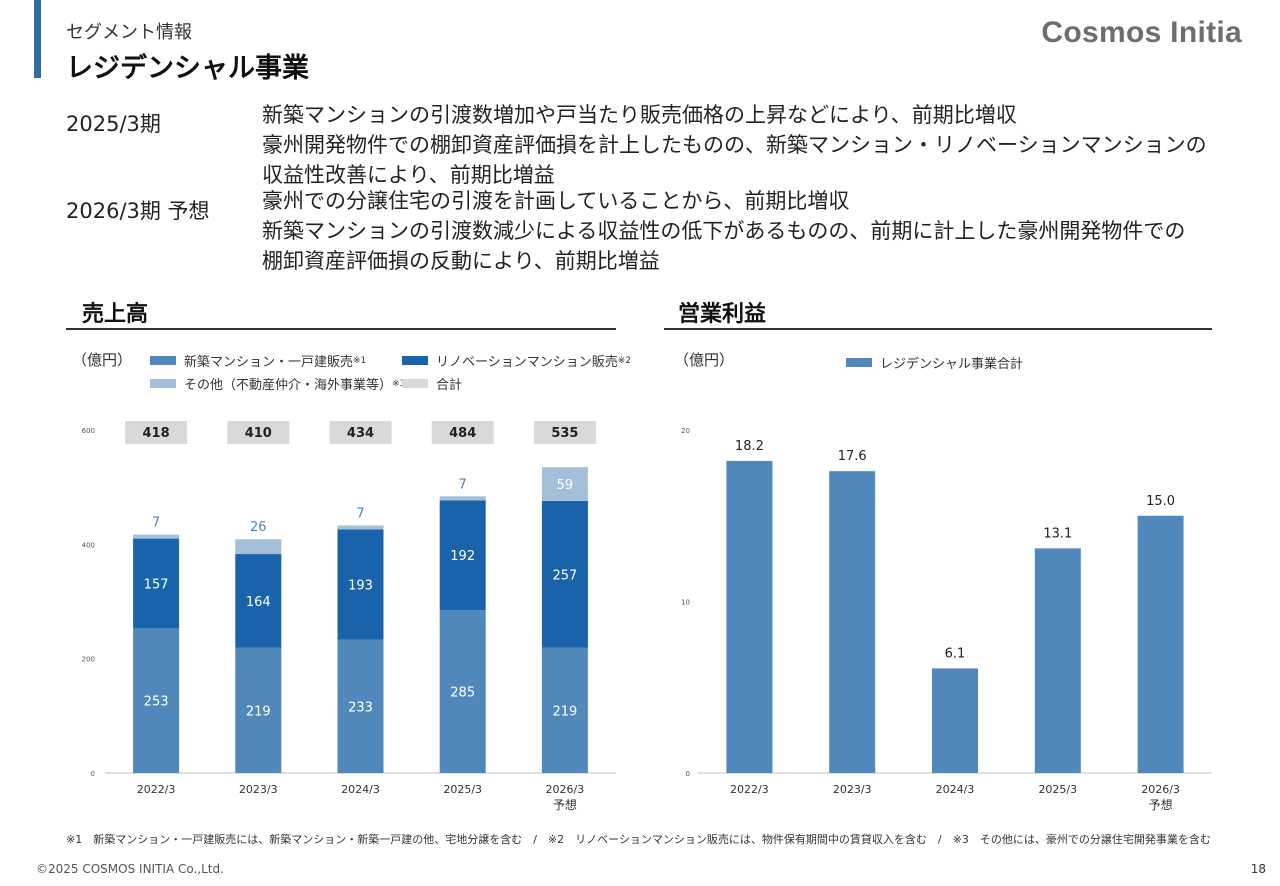 The image size is (1280, 886). What do you see at coordinates (449, 385) in the screenshot?
I see `legend-text: 合計` at bounding box center [449, 385].